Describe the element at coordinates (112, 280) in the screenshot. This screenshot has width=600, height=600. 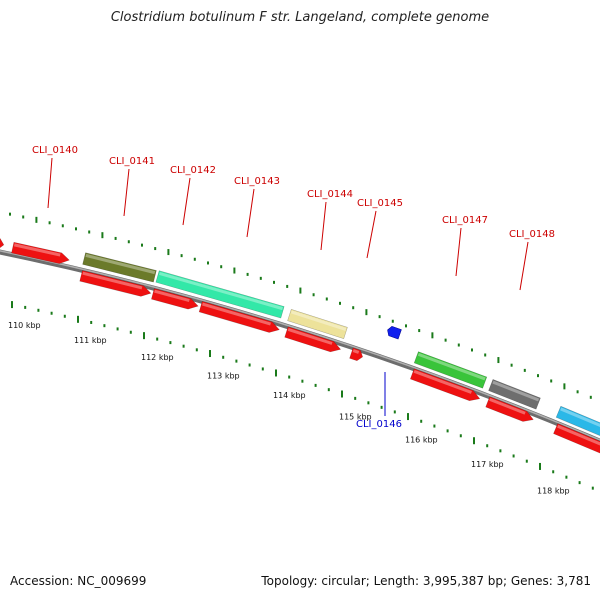
I see `cds-cli-0141-gloss` at that location.